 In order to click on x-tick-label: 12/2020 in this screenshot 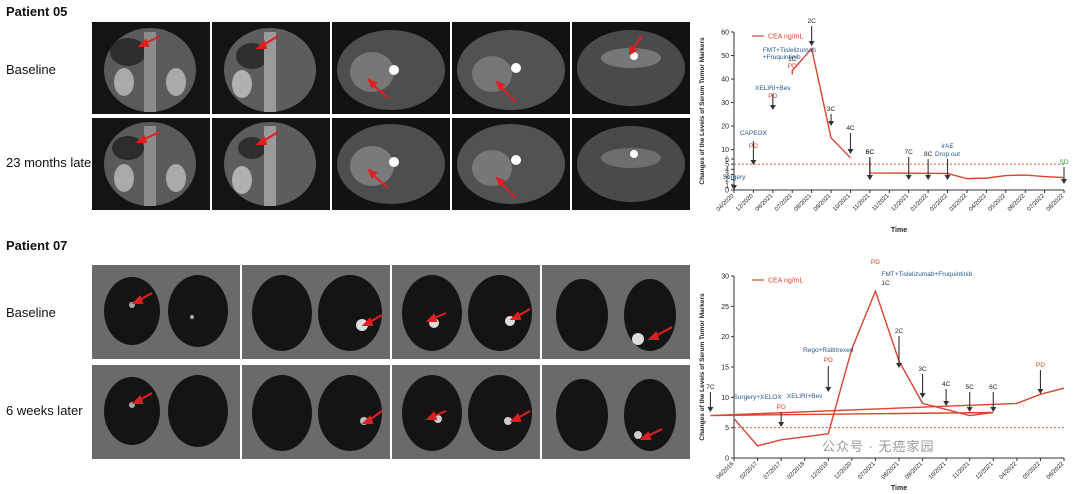, I will do `click(745, 203)`.